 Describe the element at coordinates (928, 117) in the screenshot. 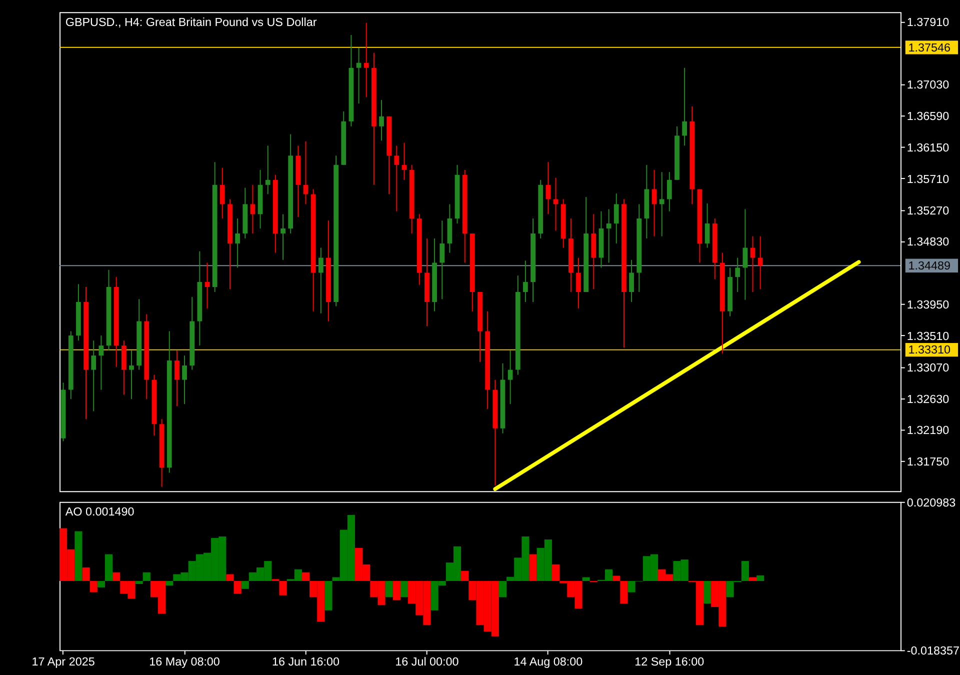

I see `y-tick-label: 1.36590` at that location.